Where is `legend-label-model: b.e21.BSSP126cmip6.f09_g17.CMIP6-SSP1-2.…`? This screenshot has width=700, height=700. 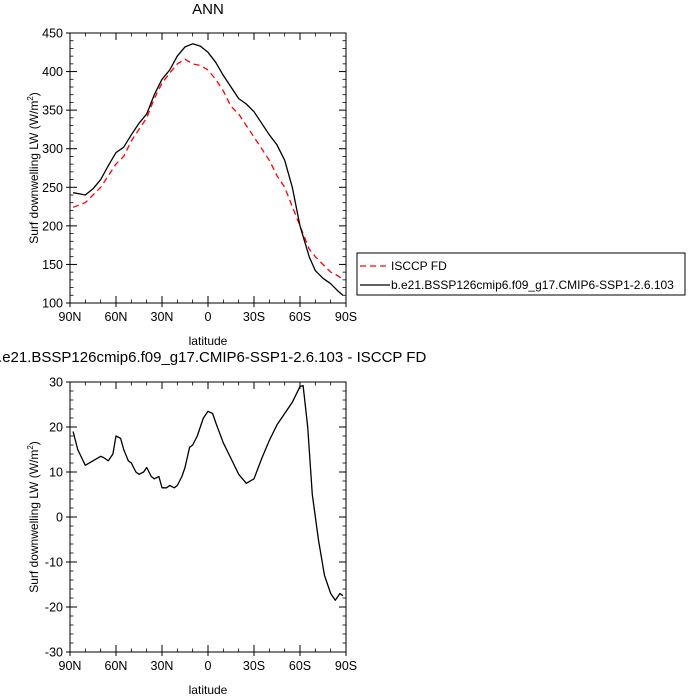
legend-label-model: b.e21.BSSP126cmip6.f09_g17.CMIP6-SSP1-2.… is located at coordinates (532, 285).